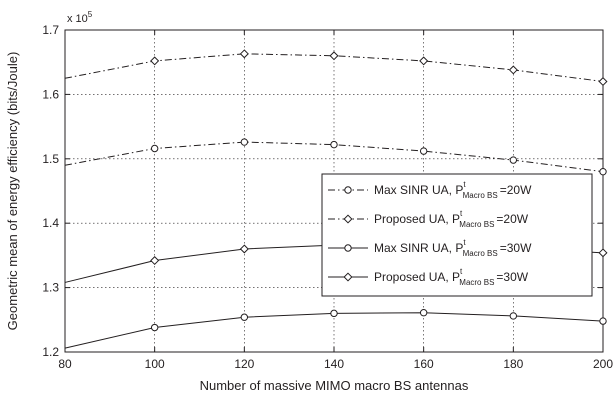  What do you see at coordinates (50, 352) in the screenshot?
I see `y-tick-label: 1.2` at bounding box center [50, 352].